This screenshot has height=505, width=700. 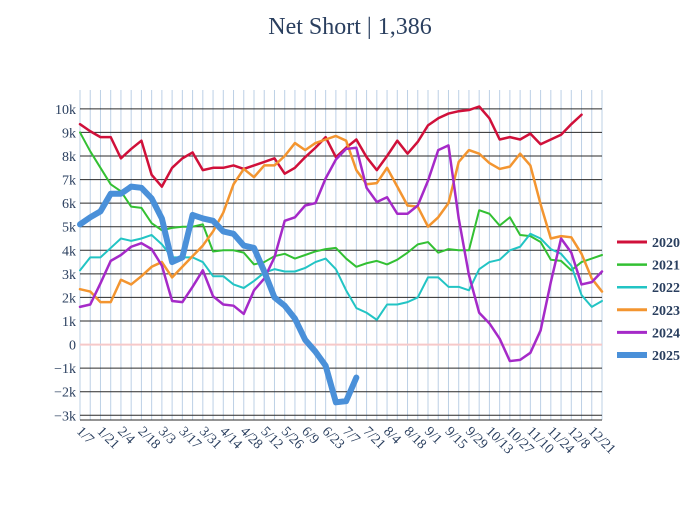 What do you see at coordinates (69, 322) in the screenshot?
I see `y-tick-label: 1k` at bounding box center [69, 322].